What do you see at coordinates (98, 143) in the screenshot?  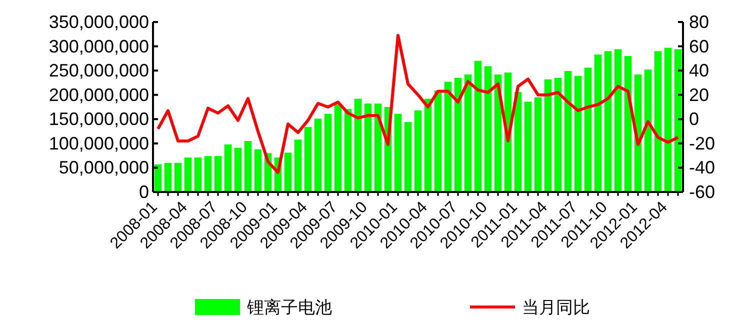 I see `y-tick-label: 100,000,000` at bounding box center [98, 143].